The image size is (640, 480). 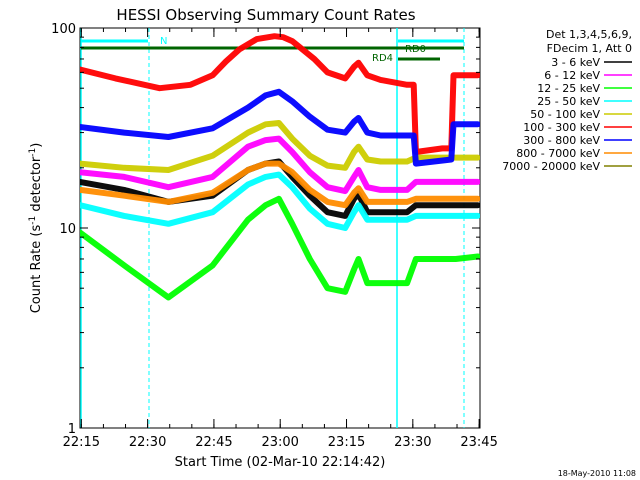 I want to click on footer-date: 18-May-2010 11:08, so click(x=597, y=473).